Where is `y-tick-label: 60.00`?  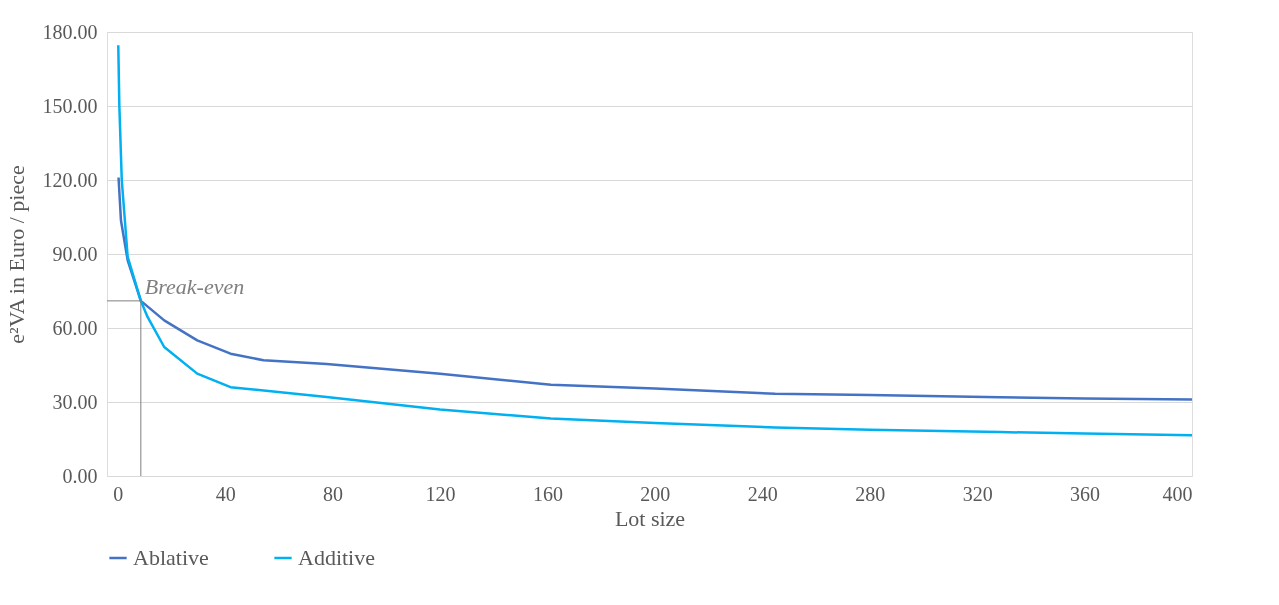
y-tick-label: 60.00 is located at coordinates (75, 327).